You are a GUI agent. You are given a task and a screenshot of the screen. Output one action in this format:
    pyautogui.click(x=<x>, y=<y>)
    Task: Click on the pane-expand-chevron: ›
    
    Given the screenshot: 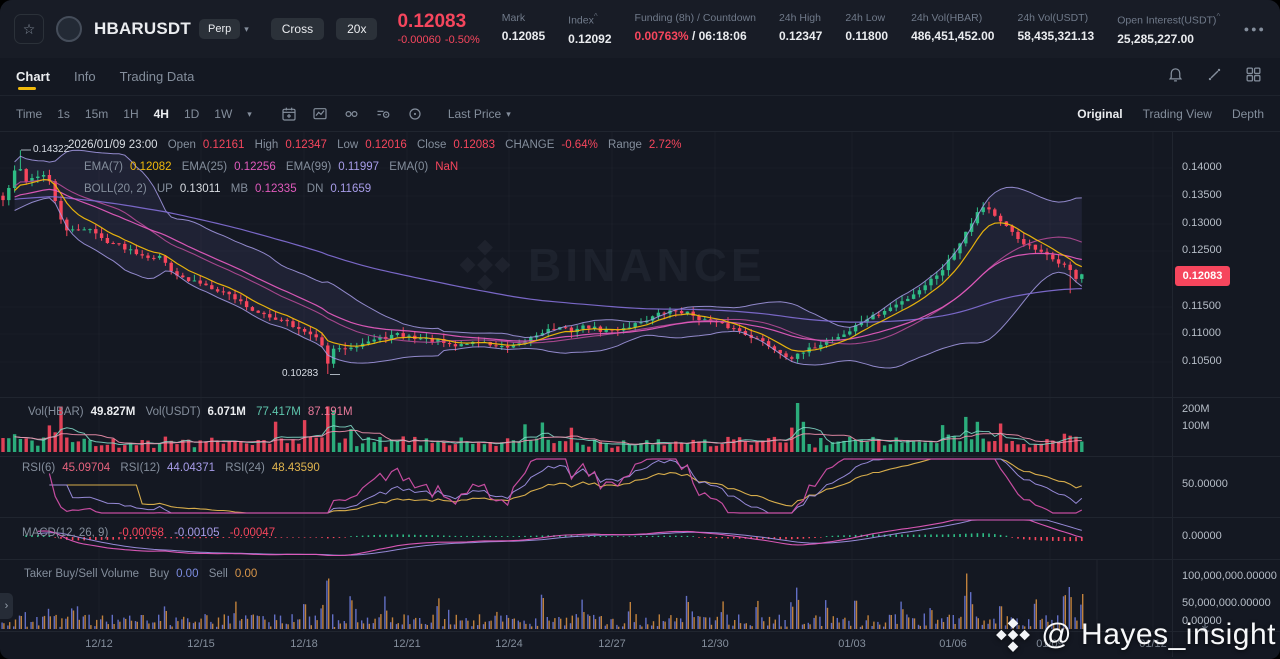 What is the action you would take?
    pyautogui.click(x=6, y=606)
    